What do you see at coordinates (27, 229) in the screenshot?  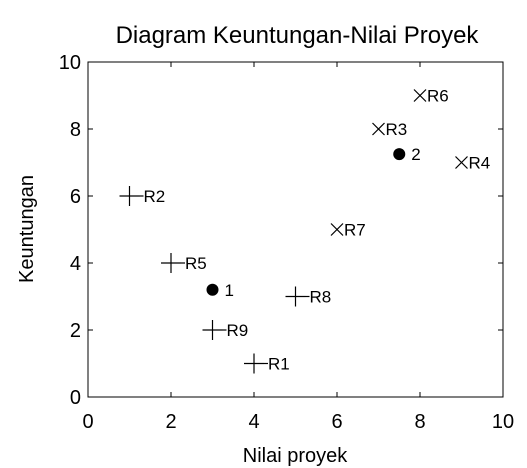 I see `y-axis-label: Keuntungan` at bounding box center [27, 229].